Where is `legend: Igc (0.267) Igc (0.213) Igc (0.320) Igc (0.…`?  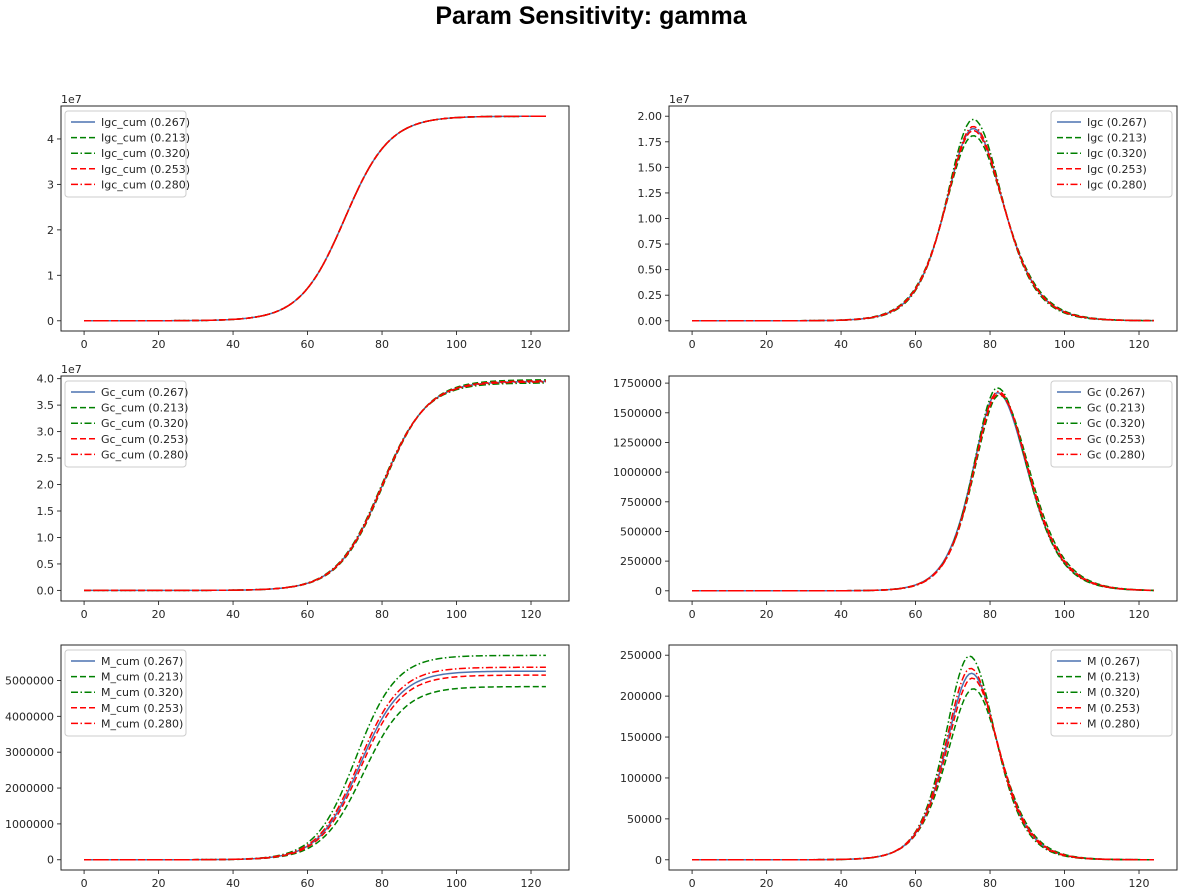
legend: Igc (0.267) Igc (0.213) Igc (0.320) Igc (0.… is located at coordinates (1111, 154).